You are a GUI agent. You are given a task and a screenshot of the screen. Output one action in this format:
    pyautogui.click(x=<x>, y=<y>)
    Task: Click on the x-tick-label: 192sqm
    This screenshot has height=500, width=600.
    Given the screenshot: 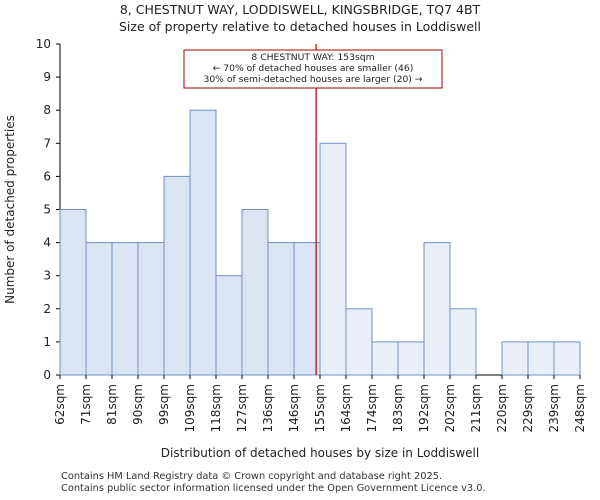 What is the action you would take?
    pyautogui.click(x=424, y=408)
    